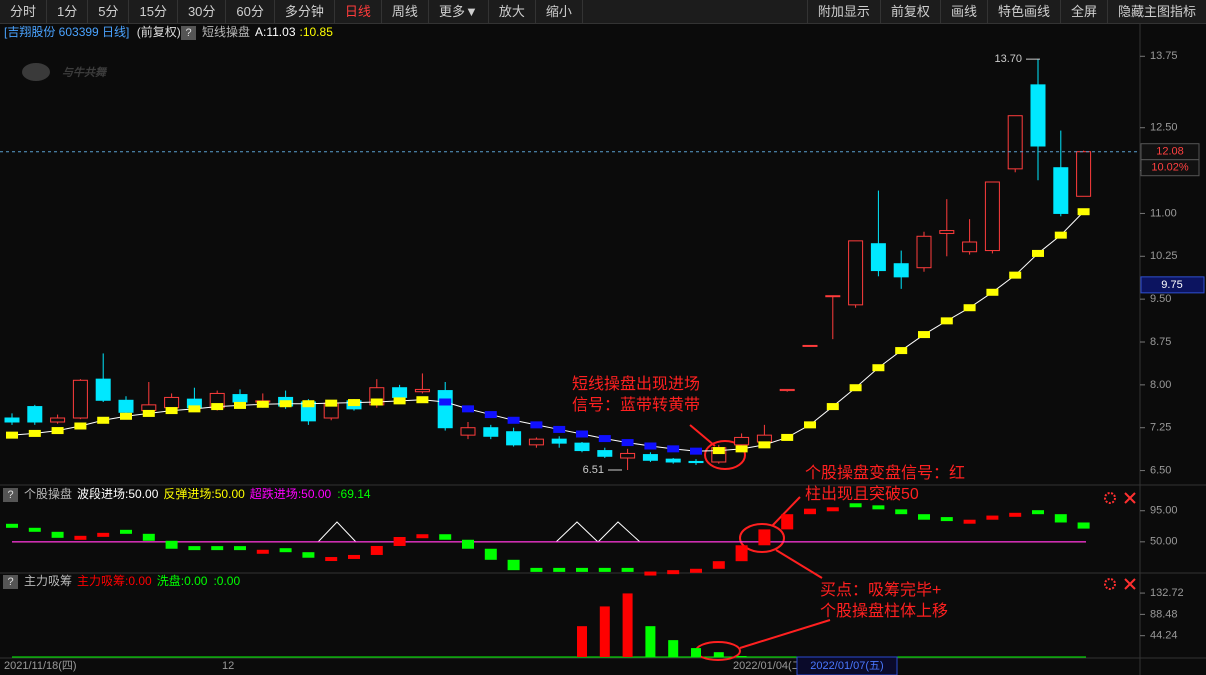 The width and height of the screenshot is (1206, 675). What do you see at coordinates (337, 532) in the screenshot?
I see `signal-outline` at bounding box center [337, 532].